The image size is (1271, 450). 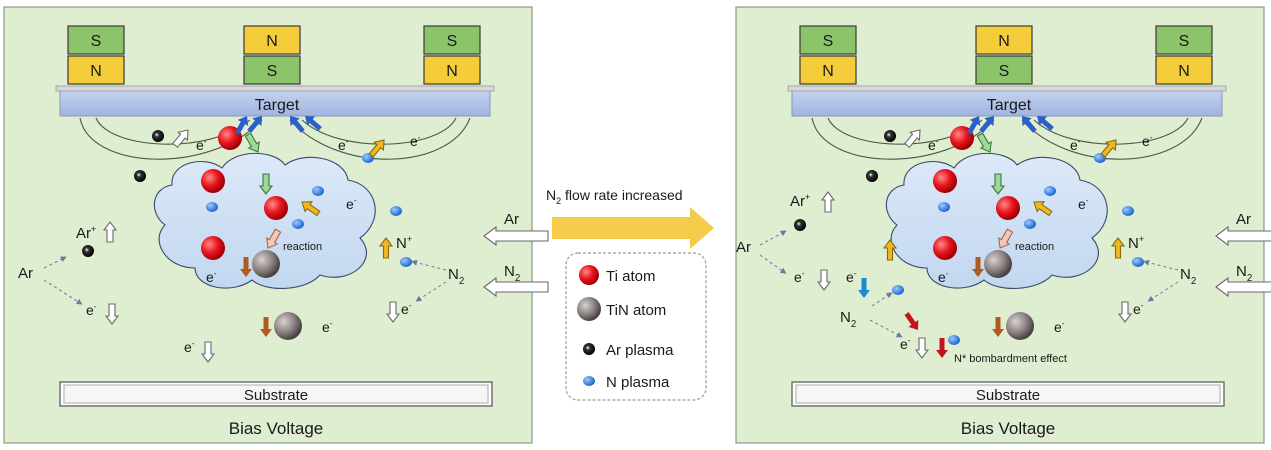 What do you see at coordinates (640, 350) in the screenshot?
I see `legend-ar-plasma-label: Ar plasma` at bounding box center [640, 350].